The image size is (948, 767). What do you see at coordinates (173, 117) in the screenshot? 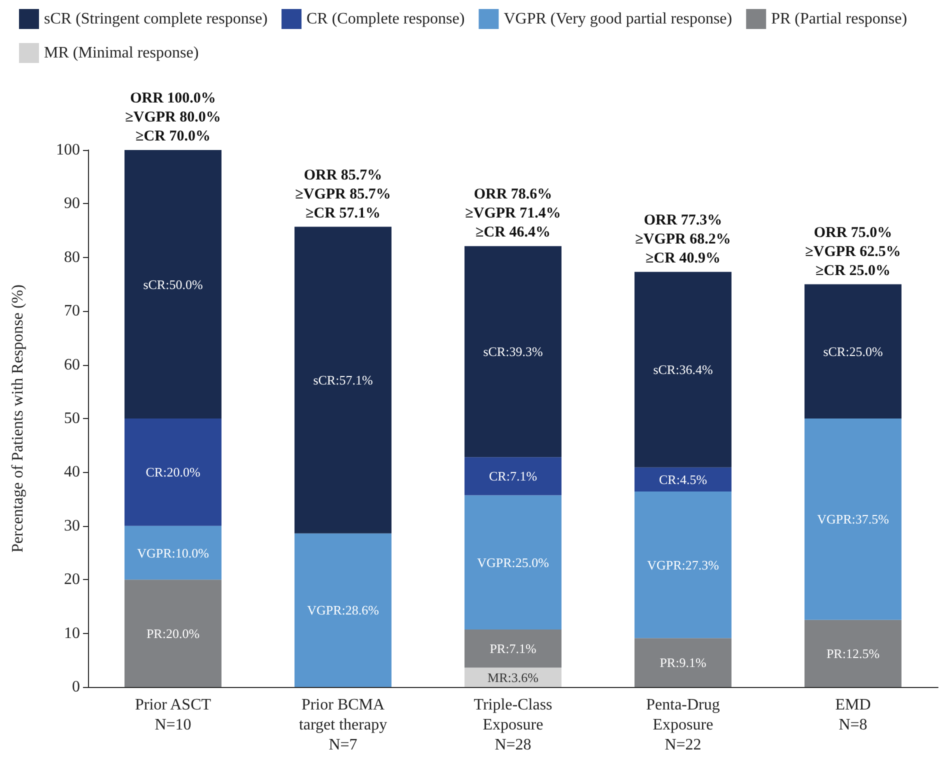
I see `total-label: ORR 100.0% ≥VGPR 80.0% ≥CR 70.0%` at bounding box center [173, 117].